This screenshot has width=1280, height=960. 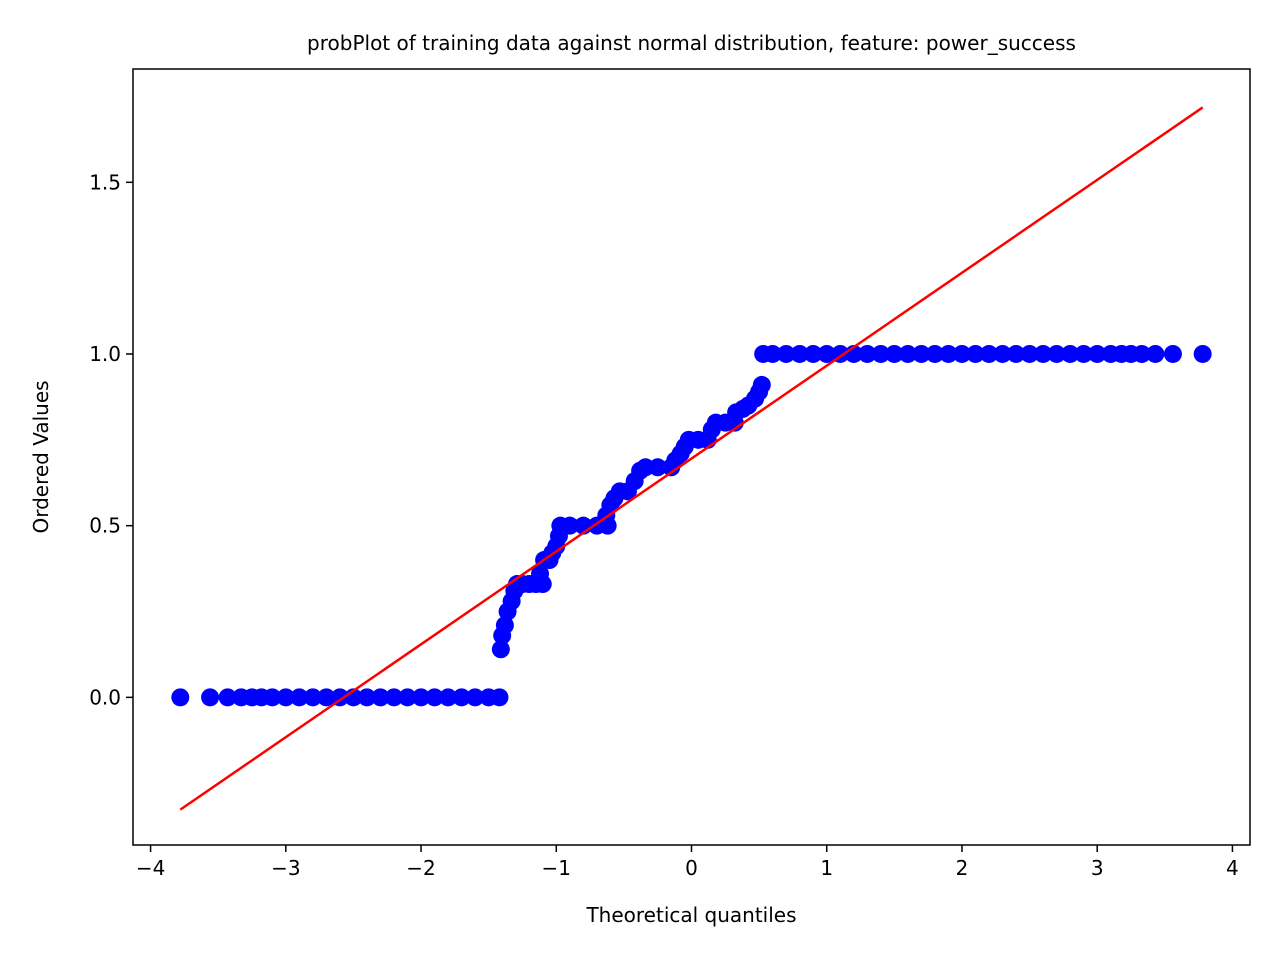 I want to click on x-tick-label: 2, so click(x=962, y=868).